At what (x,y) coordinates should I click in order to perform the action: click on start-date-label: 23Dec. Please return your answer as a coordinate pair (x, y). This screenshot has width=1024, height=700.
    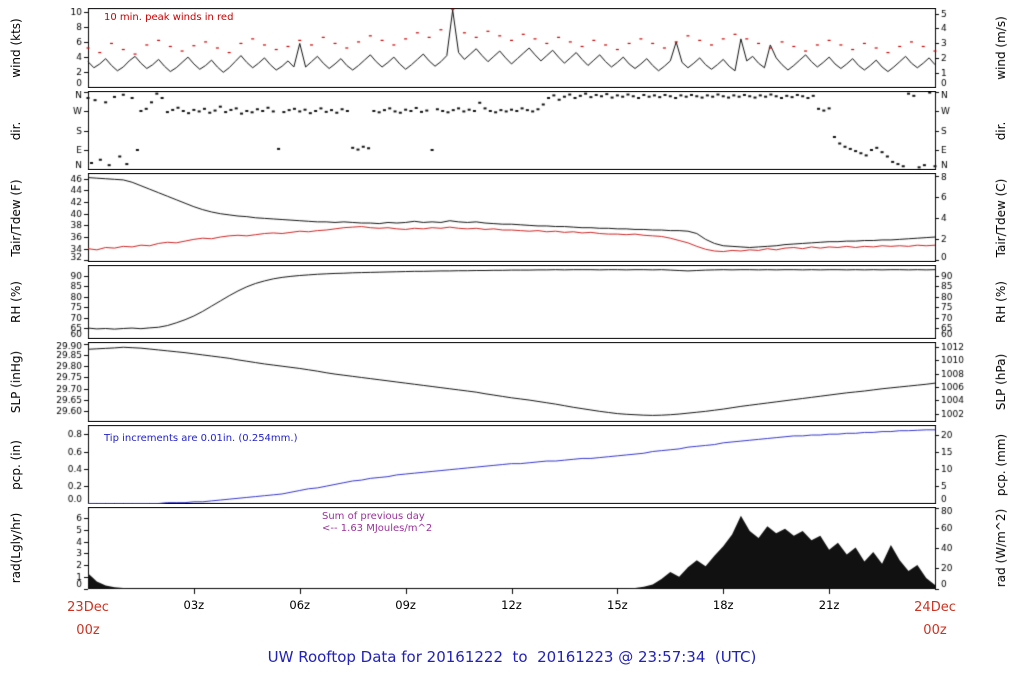
    Looking at the image, I should click on (88, 607).